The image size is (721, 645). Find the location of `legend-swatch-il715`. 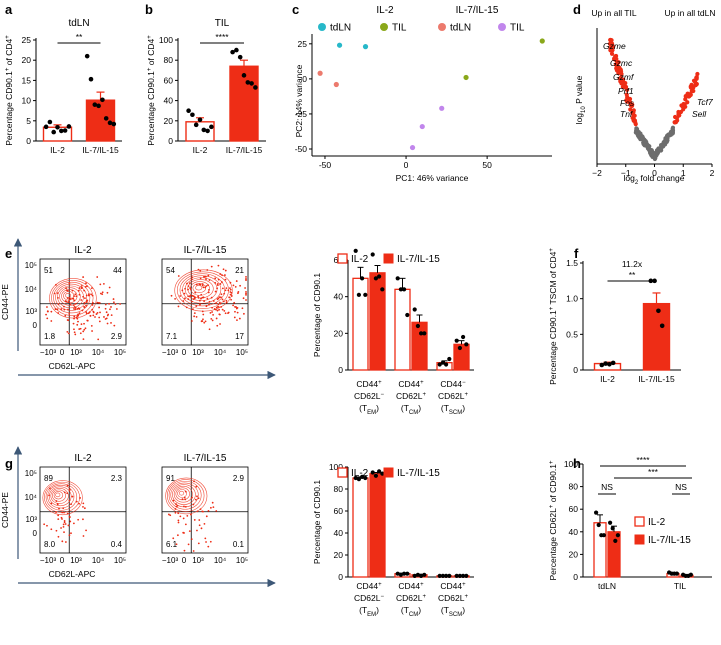

legend-swatch-il715 is located at coordinates (388, 472).